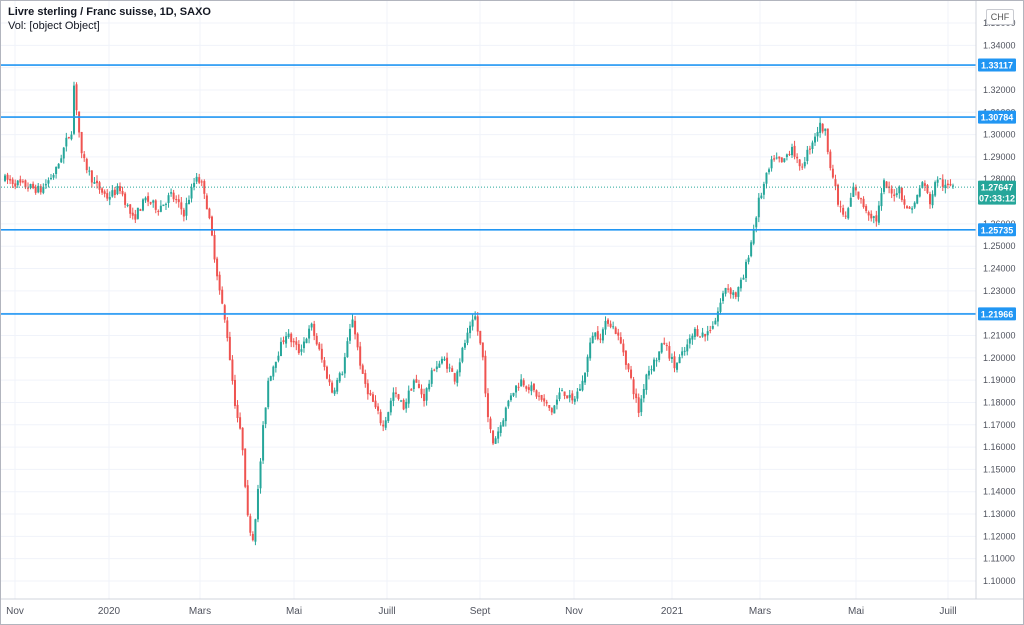  Describe the element at coordinates (672, 611) in the screenshot. I see `x-tick-label: 2021` at that location.